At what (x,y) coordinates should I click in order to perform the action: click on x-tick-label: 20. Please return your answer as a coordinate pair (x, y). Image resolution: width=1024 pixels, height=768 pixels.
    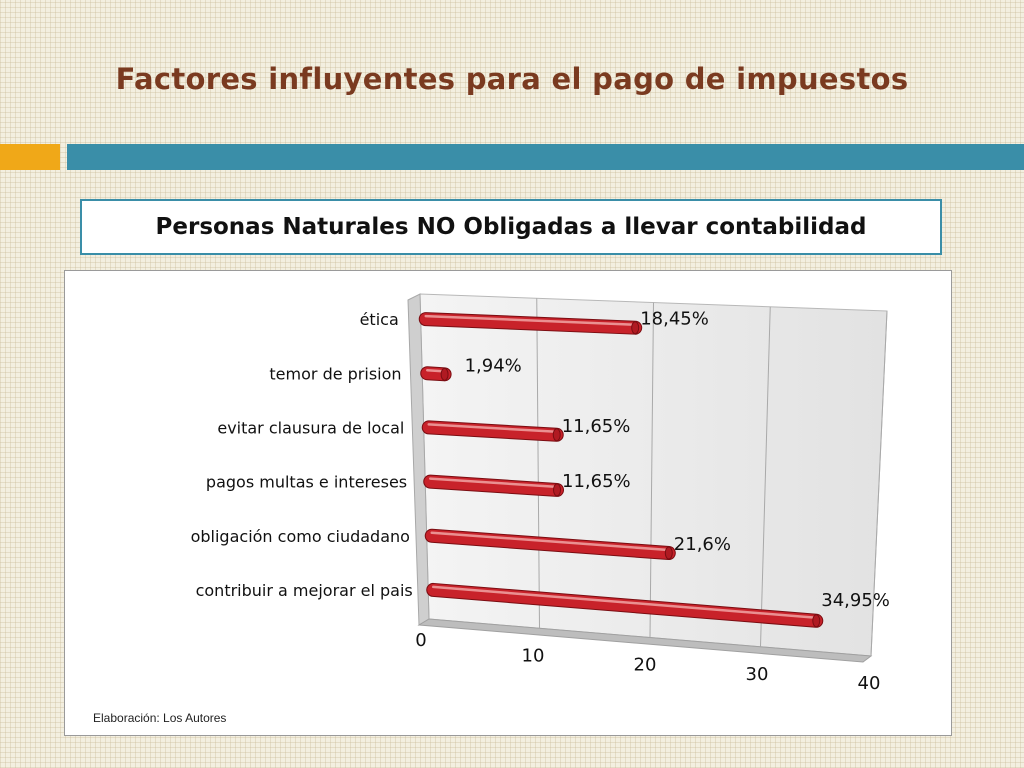
    Looking at the image, I should click on (645, 665).